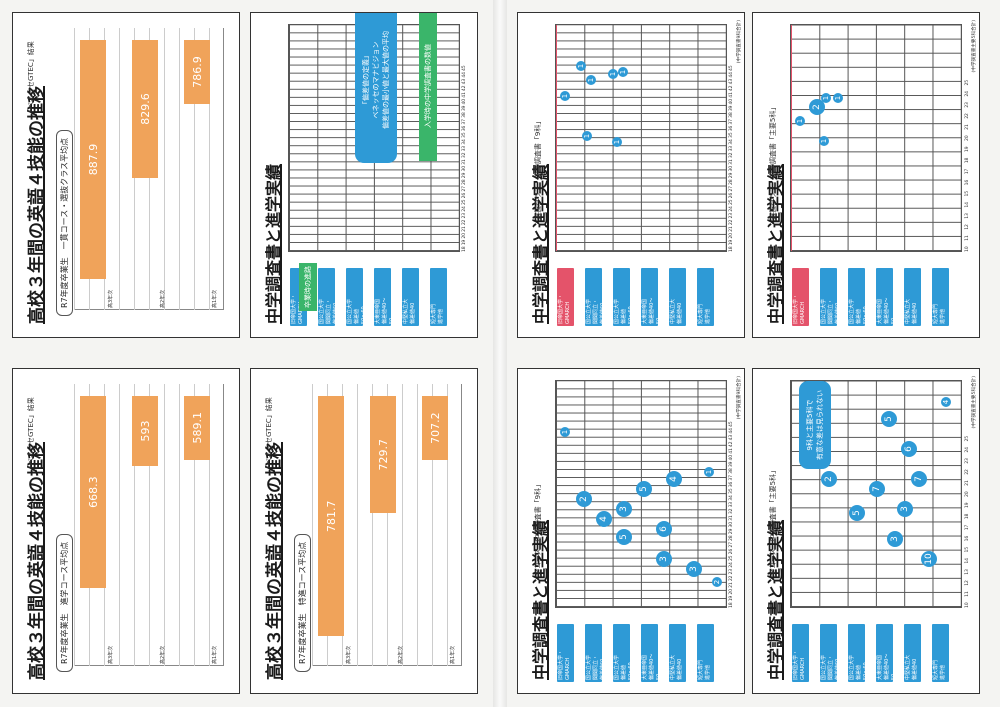 This screenshot has height=707, width=1000. What do you see at coordinates (909, 449) in the screenshot?
I see `data-point: 6` at bounding box center [909, 449].